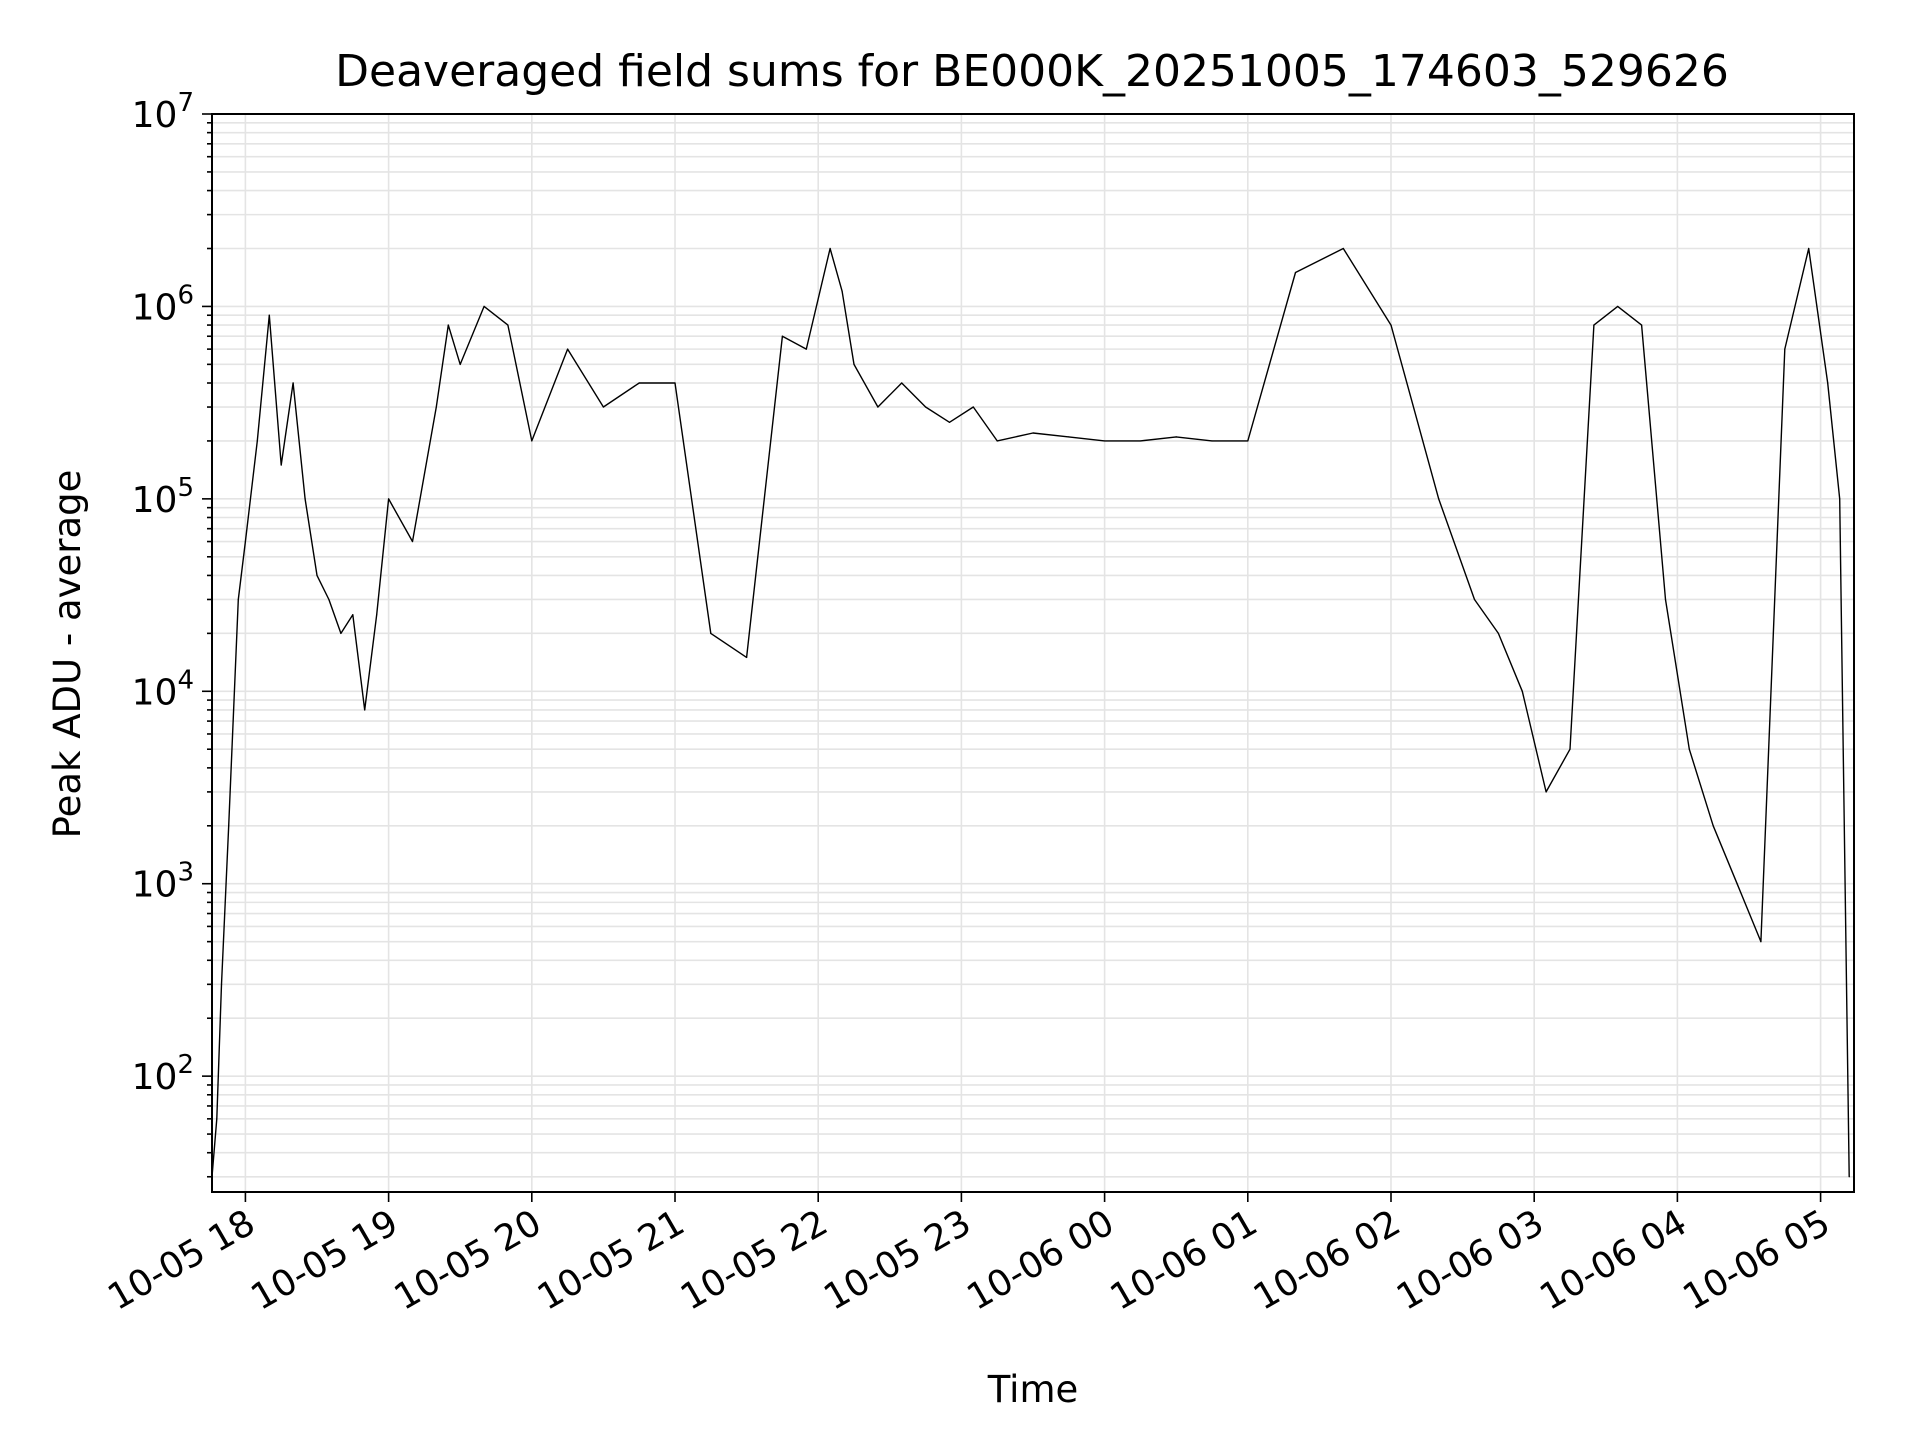 Image resolution: width=1920 pixels, height=1440 pixels. Describe the element at coordinates (468, 1260) in the screenshot. I see `x-tick-label: 10-05 20` at that location.